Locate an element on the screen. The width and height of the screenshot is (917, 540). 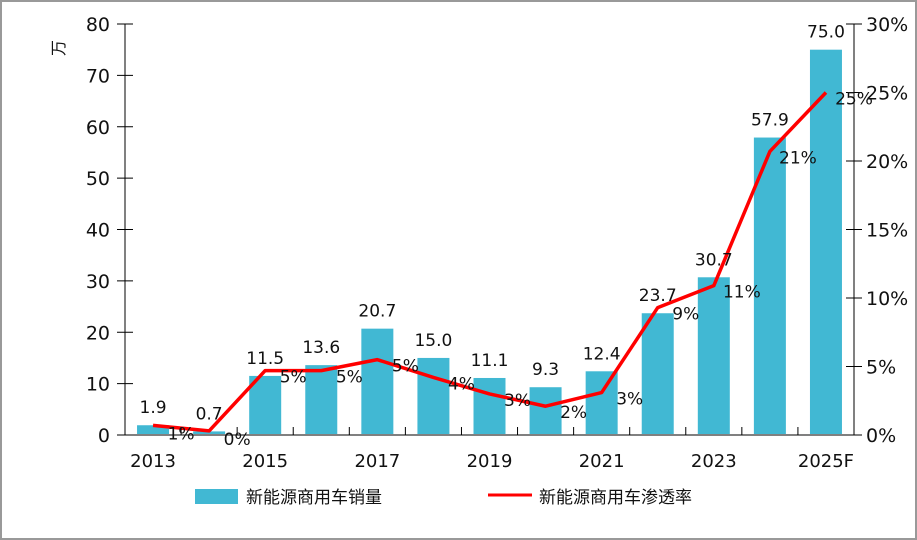
y-tick-label: 0 is located at coordinates (104, 436).